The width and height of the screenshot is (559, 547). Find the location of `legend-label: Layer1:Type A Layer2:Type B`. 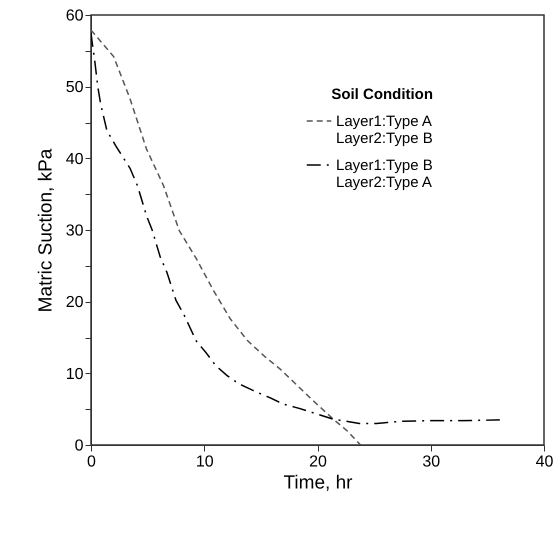

legend-label: Layer1:Type A Layer2:Type B is located at coordinates (384, 130).